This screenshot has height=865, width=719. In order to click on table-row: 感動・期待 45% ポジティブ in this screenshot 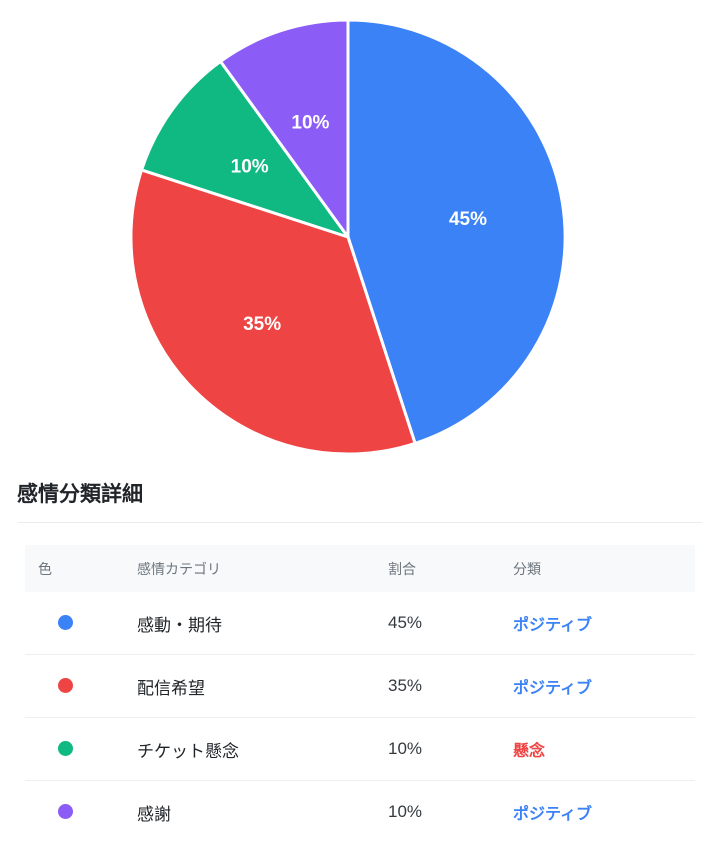, I will do `click(360, 623)`.